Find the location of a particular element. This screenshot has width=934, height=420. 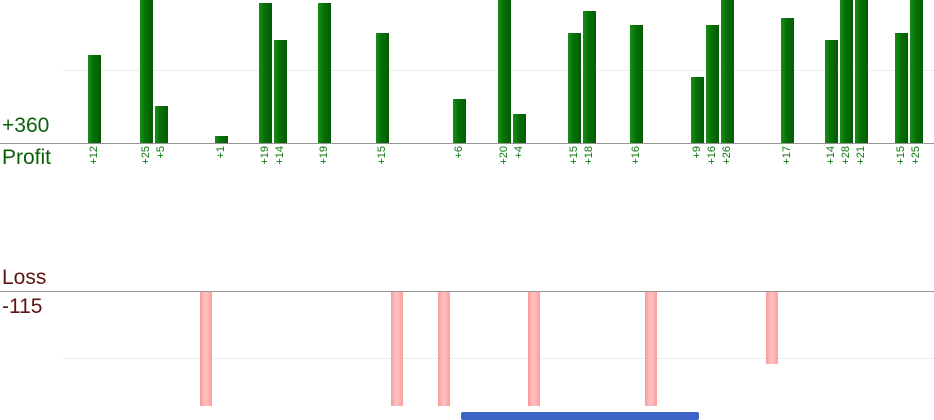

profit-value-label: +17 is located at coordinates (787, 155).